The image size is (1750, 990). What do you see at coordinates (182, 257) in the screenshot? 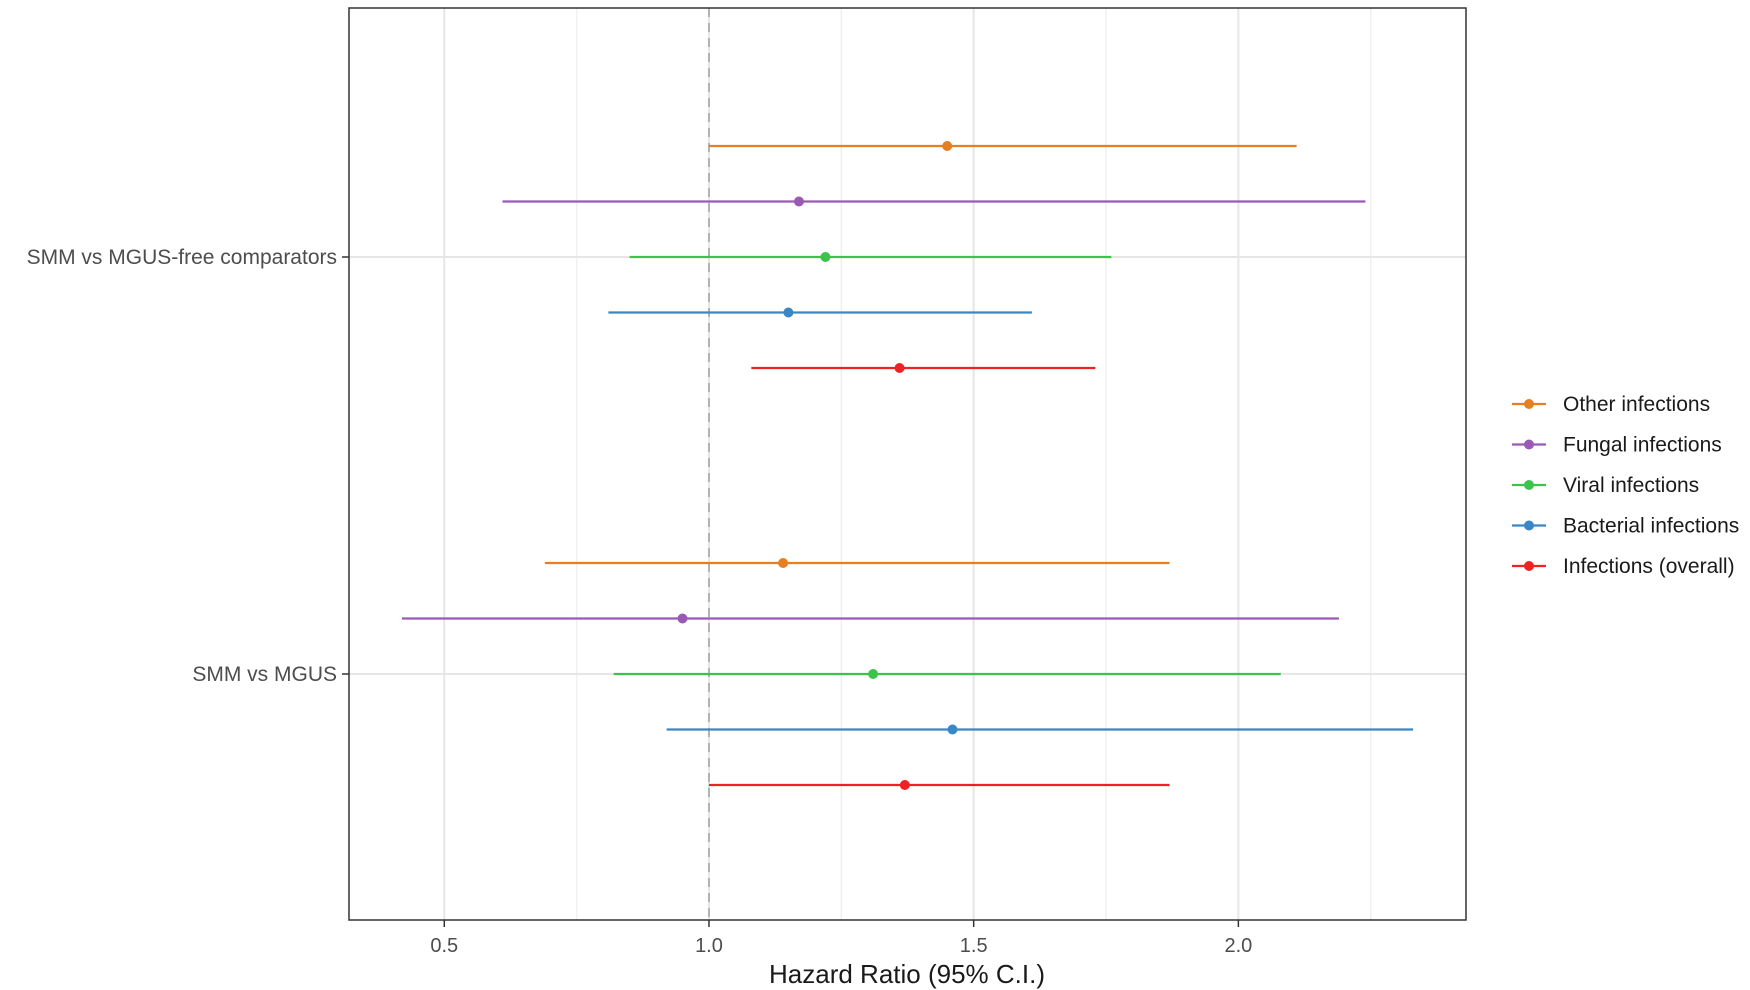
I see `y-tick-label: SMM vs MGUS-free comparators` at bounding box center [182, 257].